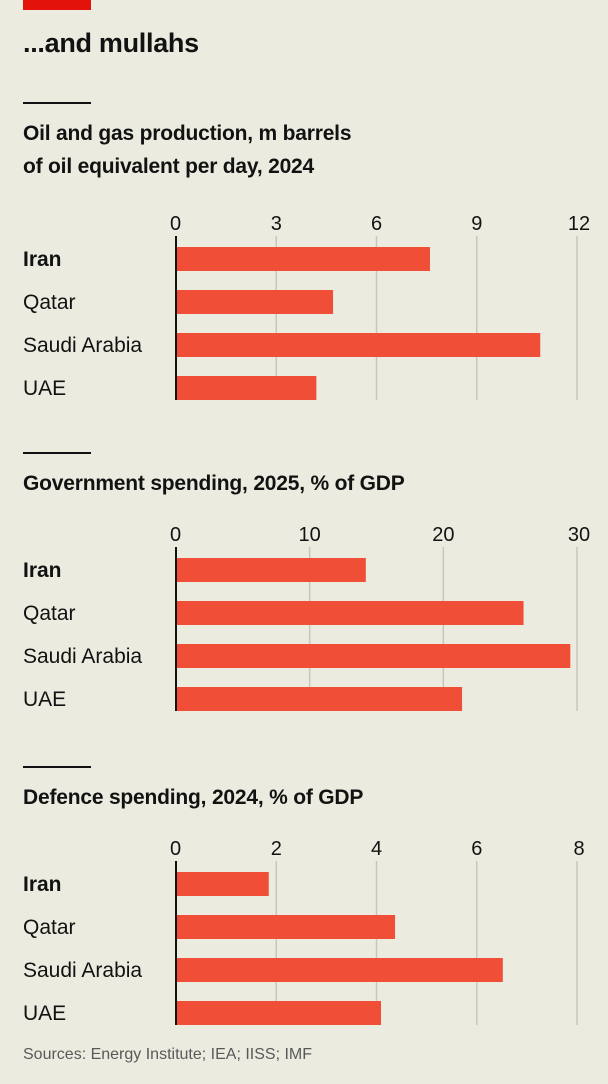 This screenshot has width=608, height=1084. I want to click on tick-label: 30, so click(579, 535).